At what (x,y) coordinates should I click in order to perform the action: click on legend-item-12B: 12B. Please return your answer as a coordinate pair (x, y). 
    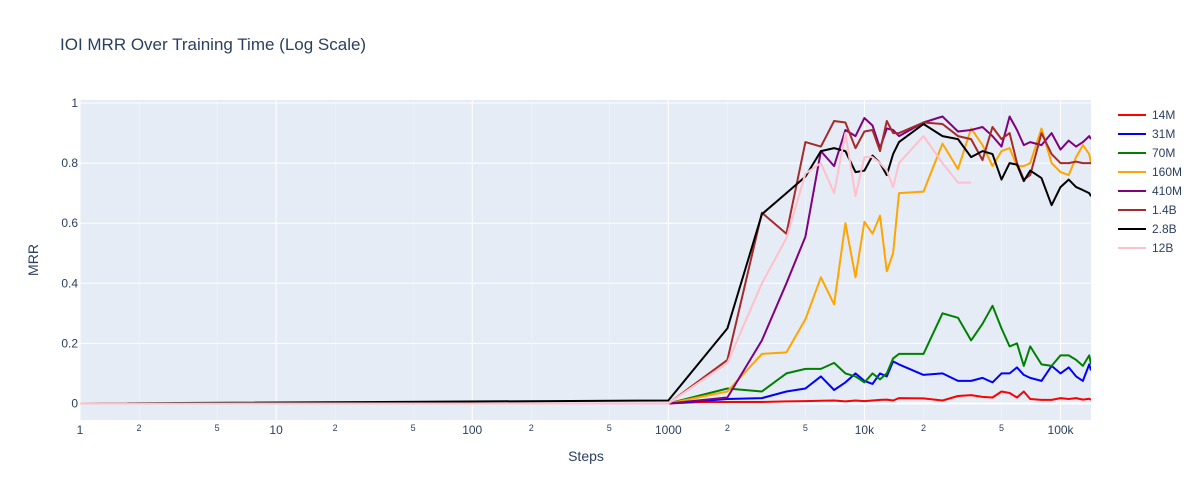
    Looking at the image, I should click on (1145, 248).